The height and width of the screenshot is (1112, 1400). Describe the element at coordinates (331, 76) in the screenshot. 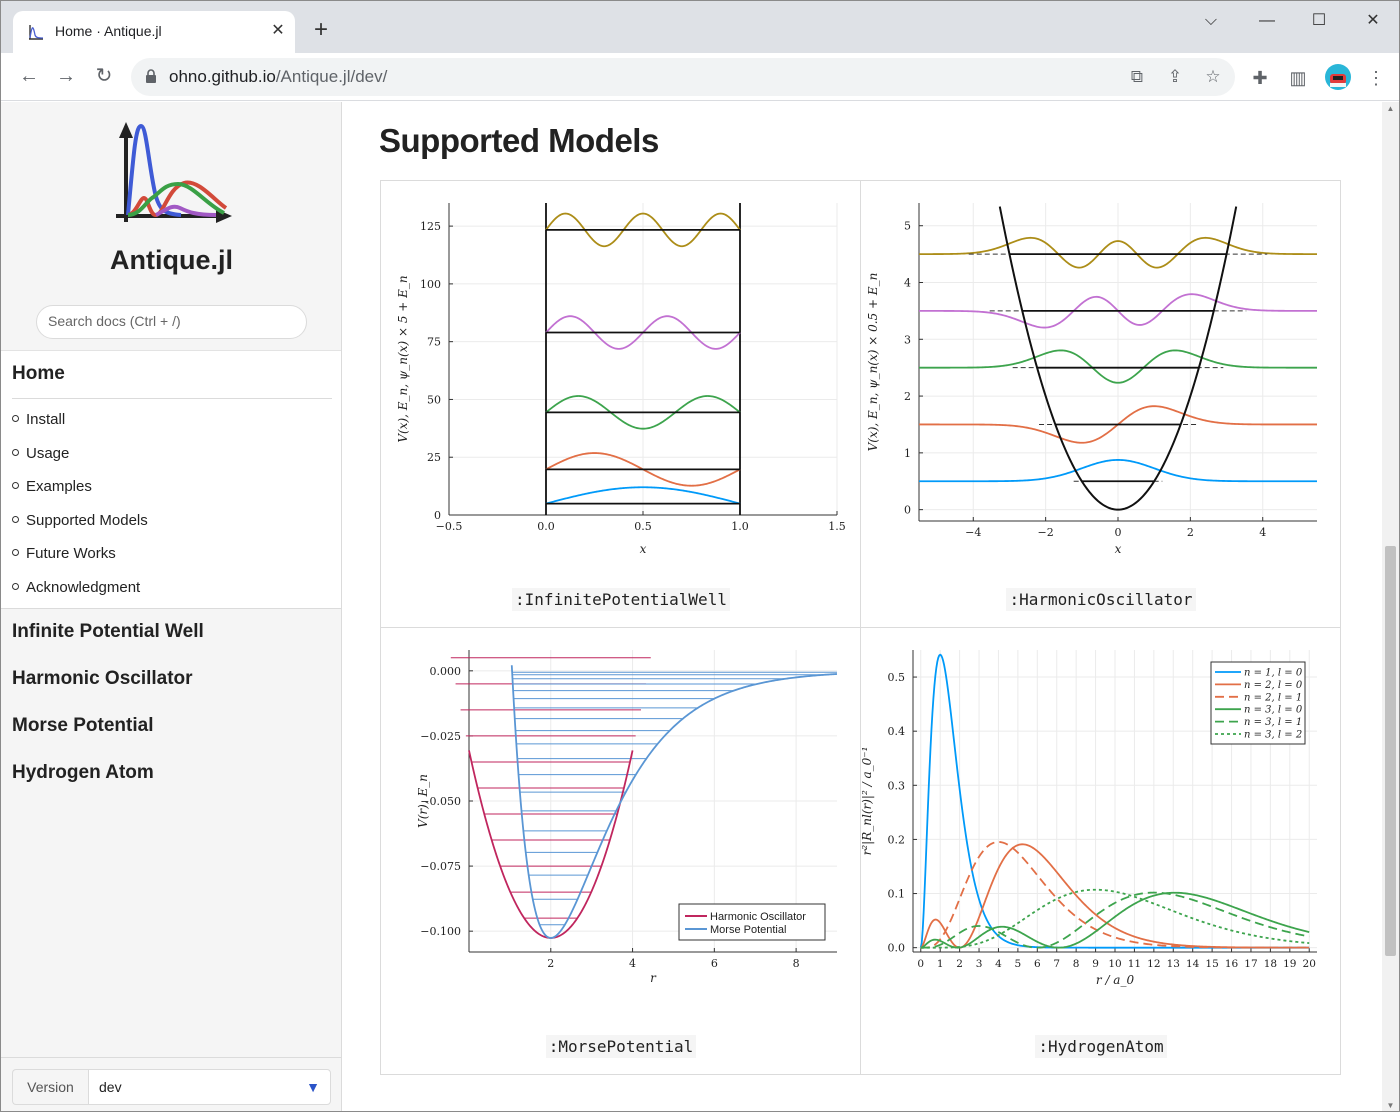

I see `url-path: /Antique.jl/dev/` at that location.